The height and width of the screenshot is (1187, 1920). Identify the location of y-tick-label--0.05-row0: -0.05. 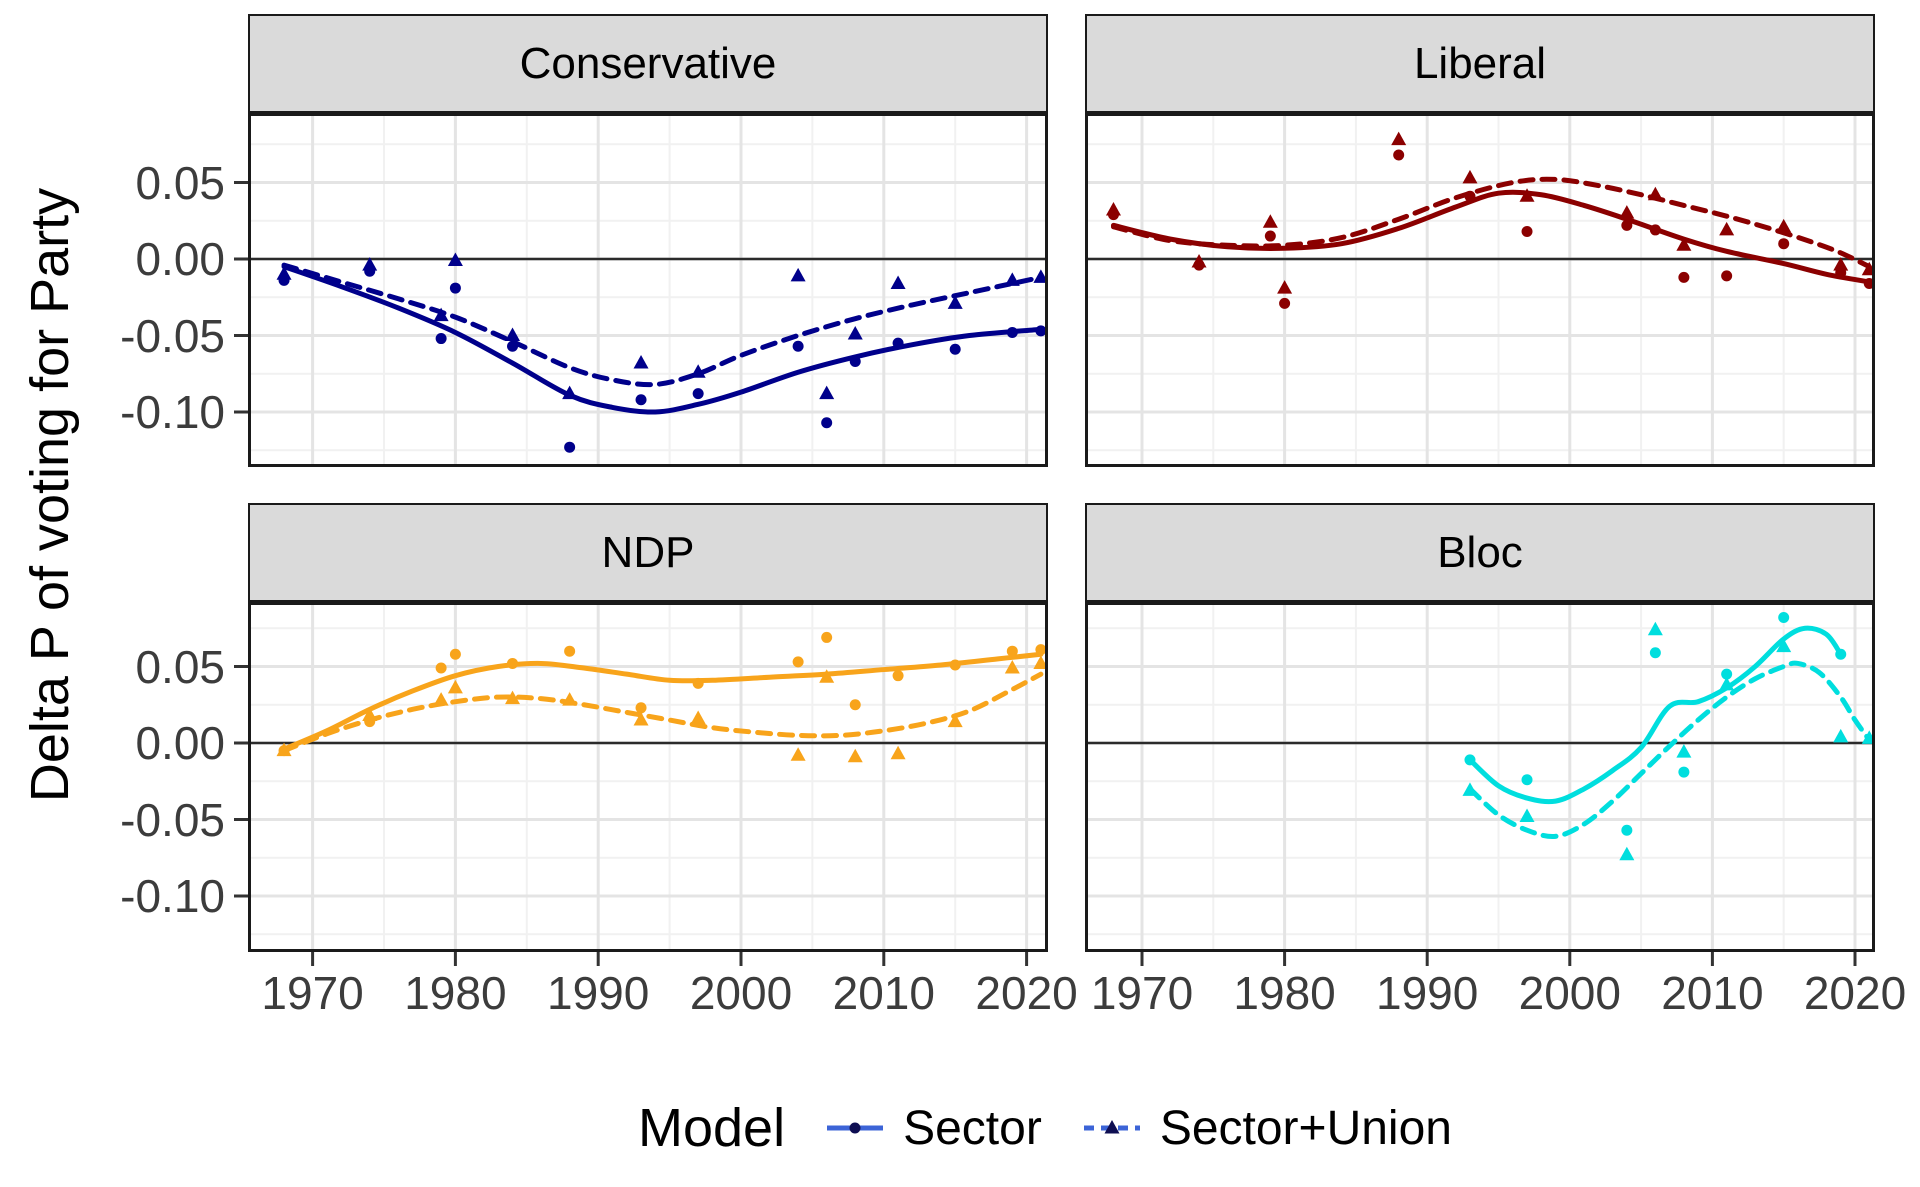
(172, 335).